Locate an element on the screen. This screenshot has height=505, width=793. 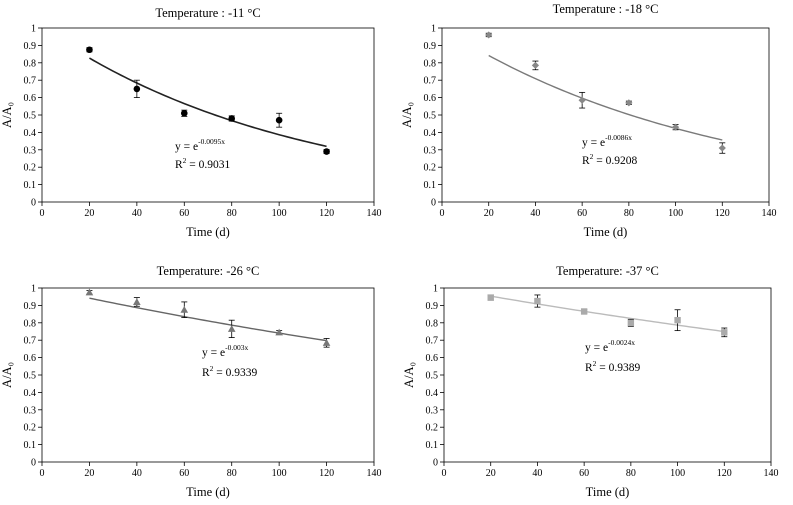
r-squared-label: R2 = 0.9031 is located at coordinates (203, 163).